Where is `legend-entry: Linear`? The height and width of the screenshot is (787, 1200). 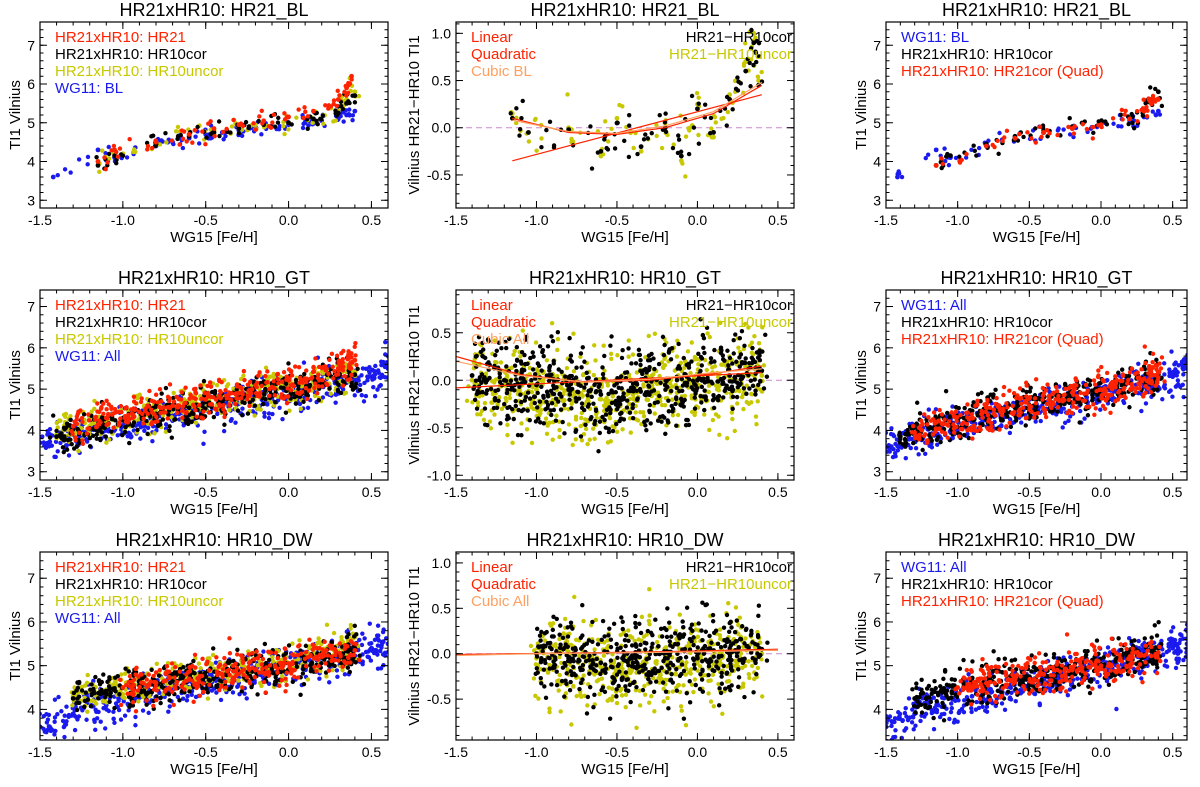
legend-entry: Linear is located at coordinates (492, 37).